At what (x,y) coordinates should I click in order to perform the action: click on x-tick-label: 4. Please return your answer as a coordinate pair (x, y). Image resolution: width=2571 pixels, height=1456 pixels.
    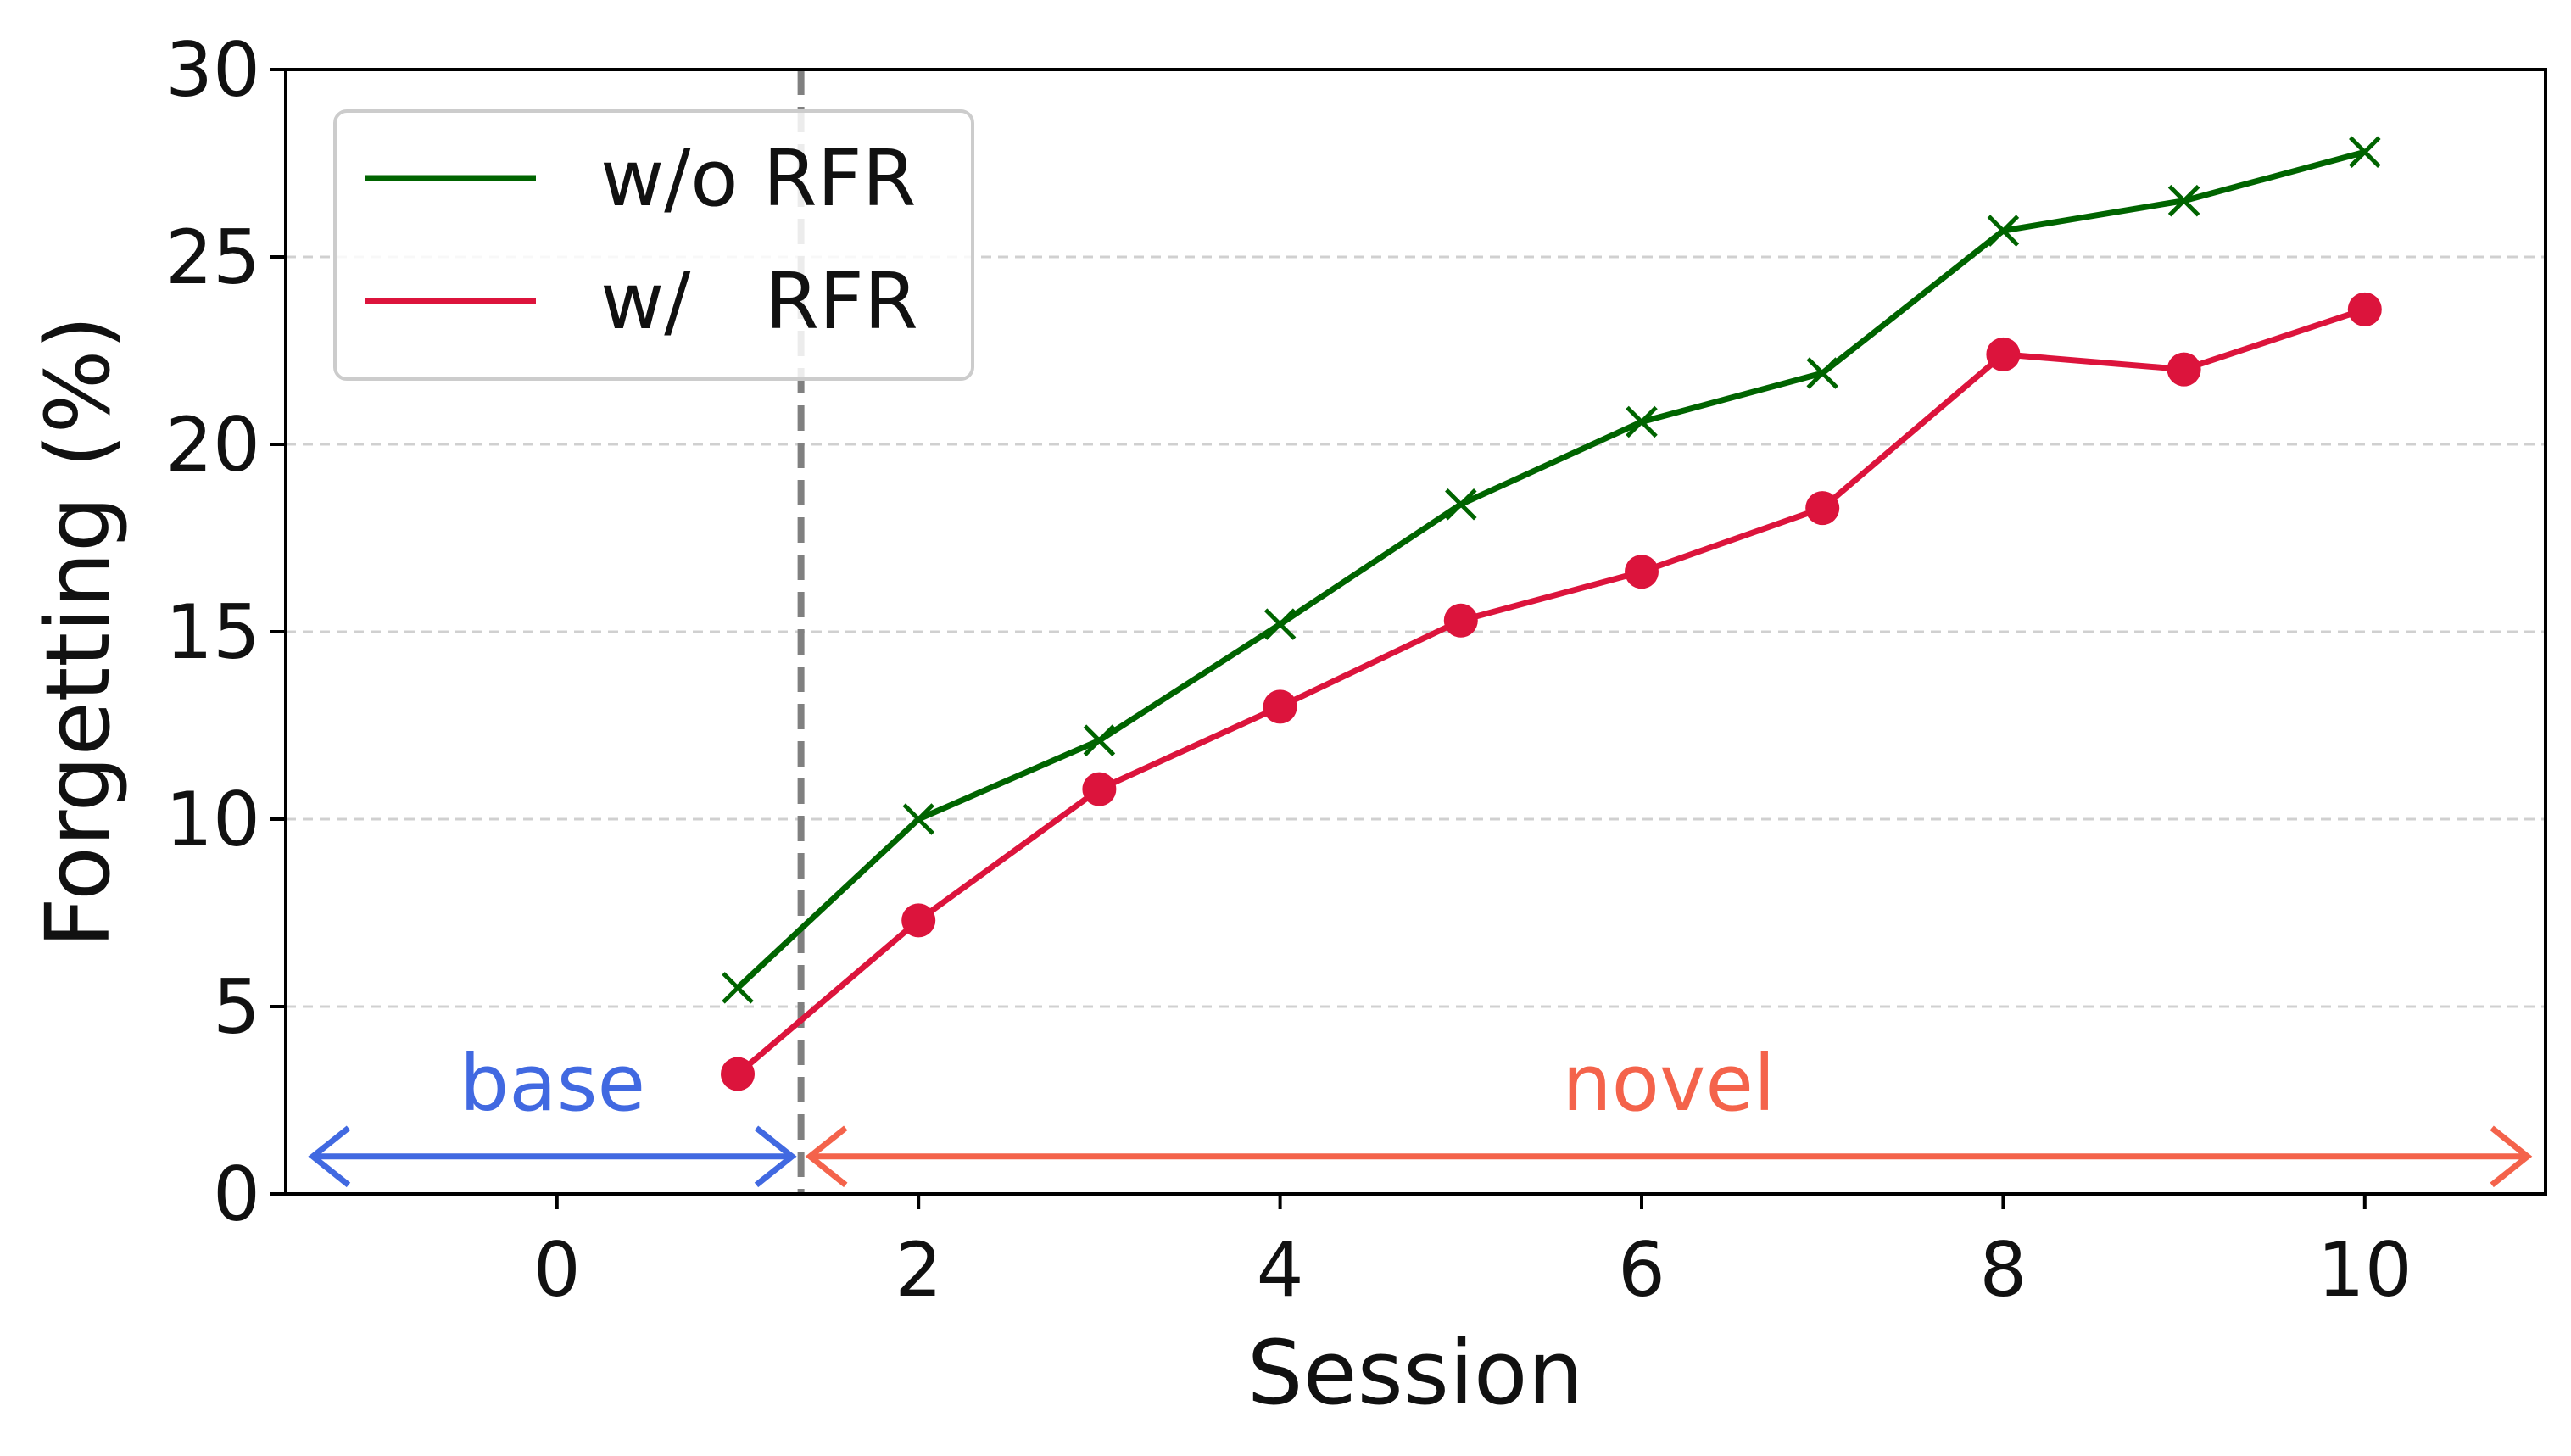
    Looking at the image, I should click on (1280, 1270).